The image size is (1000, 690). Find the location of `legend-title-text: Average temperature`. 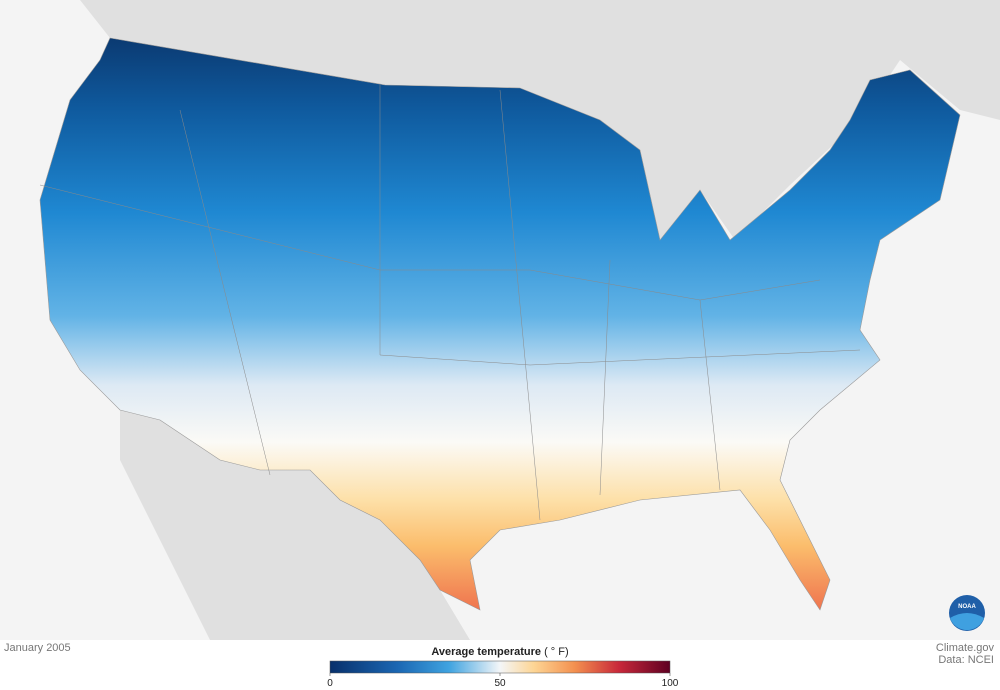

legend-title-text: Average temperature is located at coordinates (486, 652).